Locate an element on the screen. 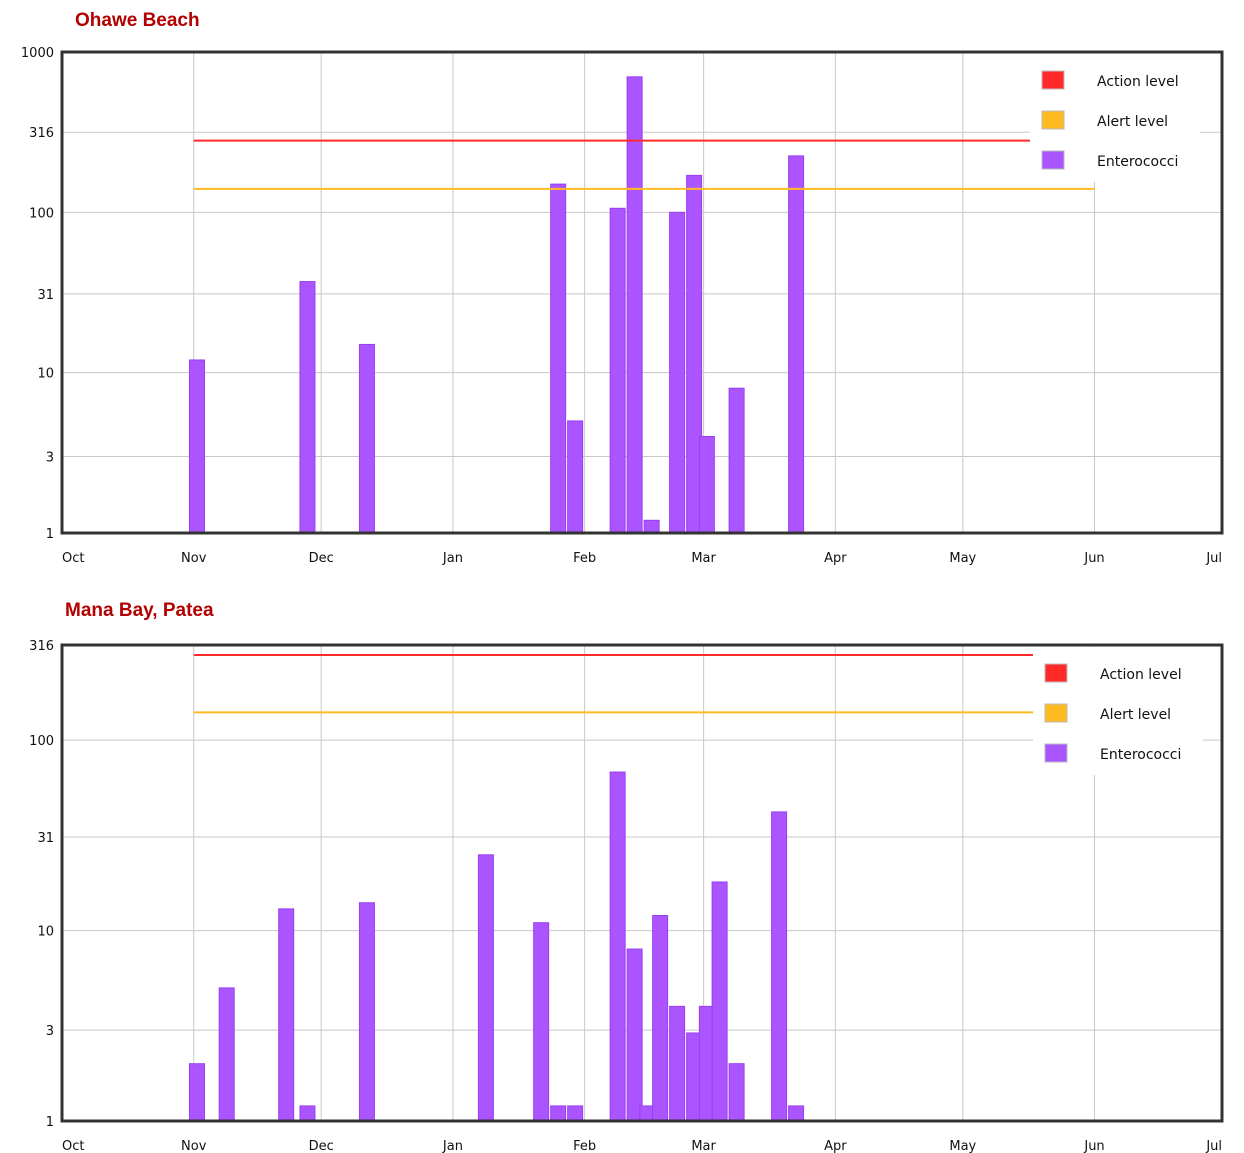 This screenshot has height=1153, width=1244. y-tick-label: 1000 is located at coordinates (37, 53).